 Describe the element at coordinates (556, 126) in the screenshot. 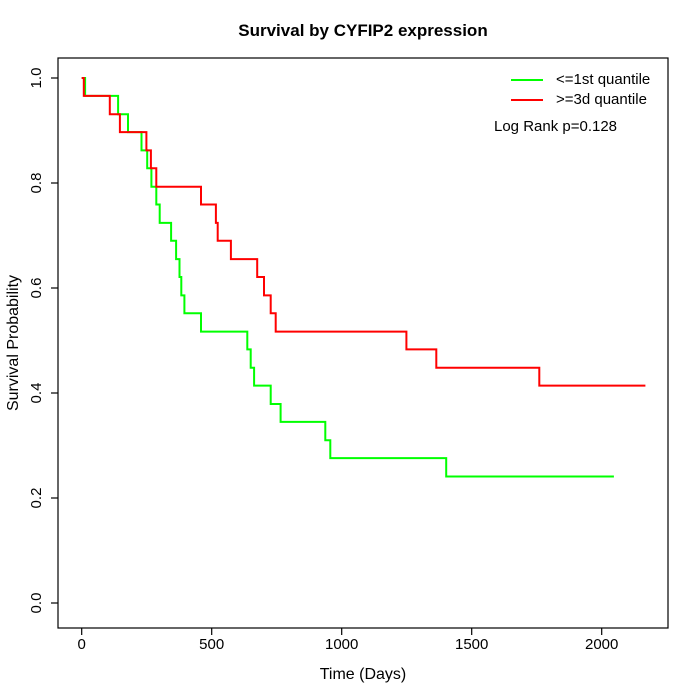

I see `log-rank-annotation: Log Rank p=0.128` at that location.